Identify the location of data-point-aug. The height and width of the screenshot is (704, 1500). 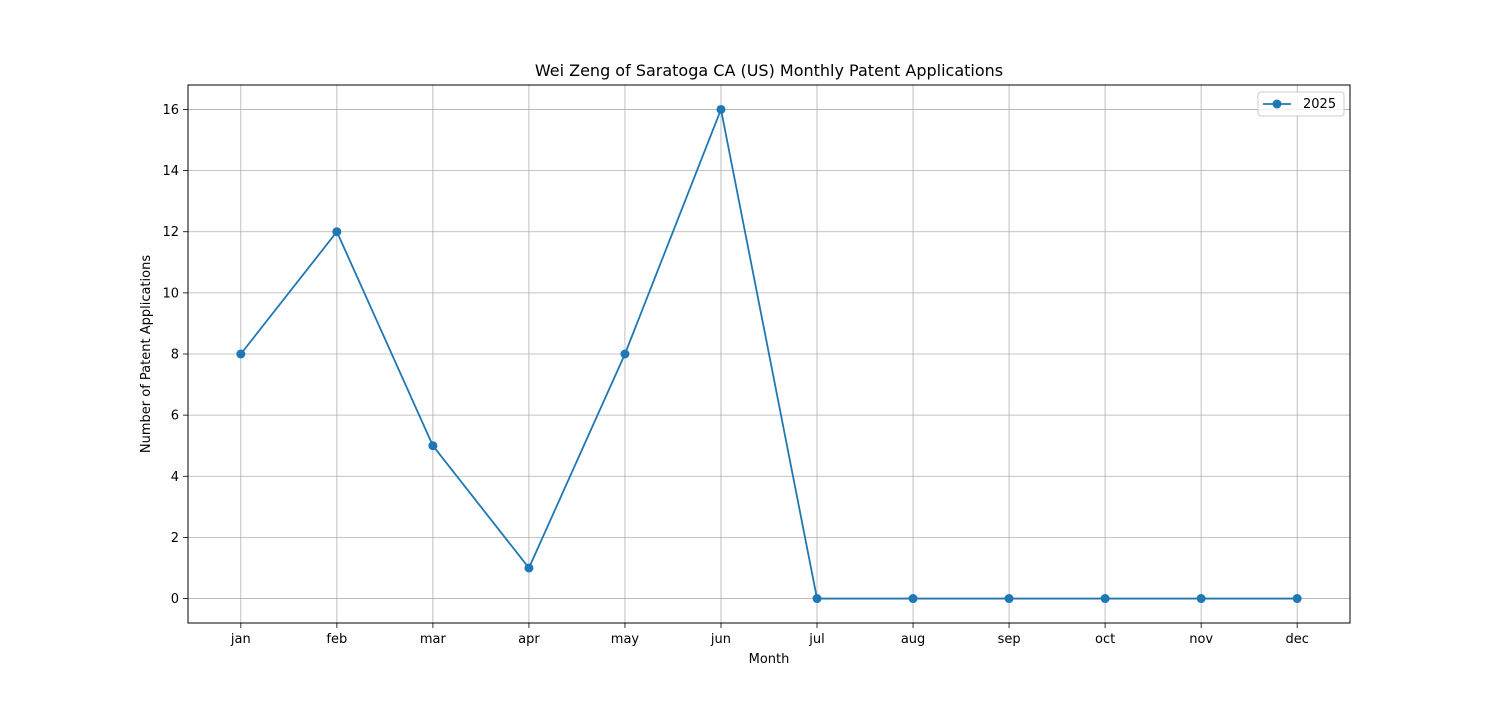
(913, 598).